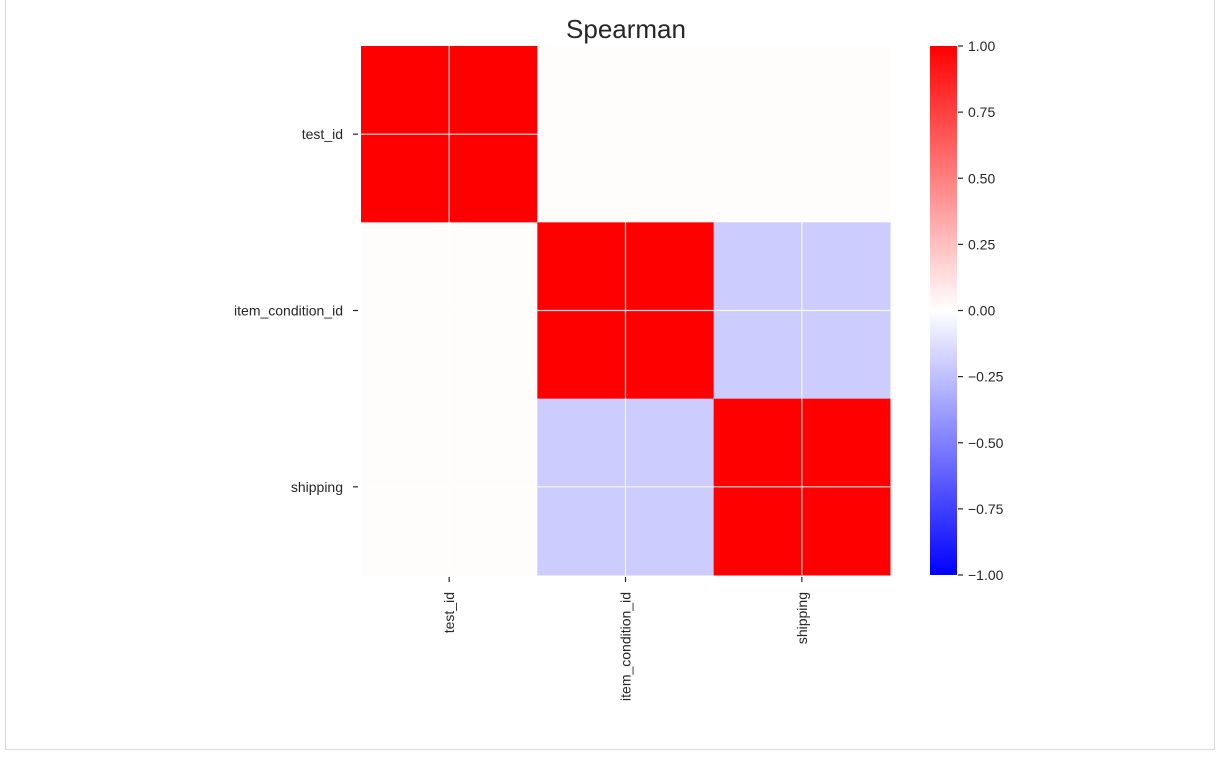 This screenshot has width=1220, height=779. Describe the element at coordinates (981, 311) in the screenshot. I see `colorbar-tick-label: 0.00` at that location.